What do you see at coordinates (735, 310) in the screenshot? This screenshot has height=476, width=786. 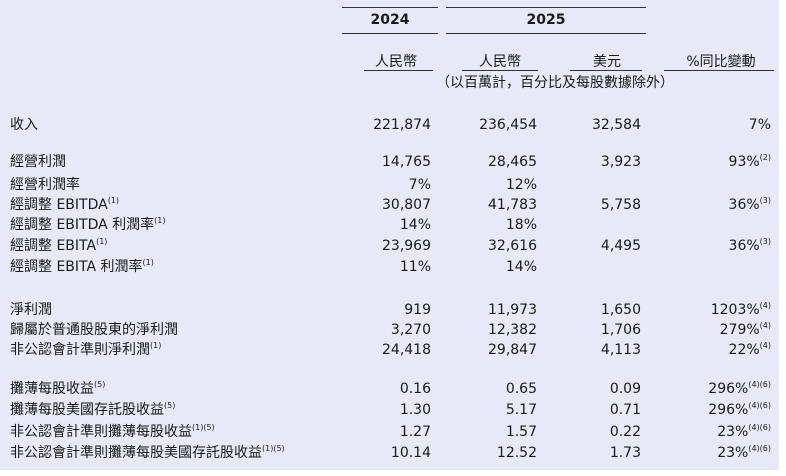 I see `value-yoy-text: 1203%` at bounding box center [735, 310].